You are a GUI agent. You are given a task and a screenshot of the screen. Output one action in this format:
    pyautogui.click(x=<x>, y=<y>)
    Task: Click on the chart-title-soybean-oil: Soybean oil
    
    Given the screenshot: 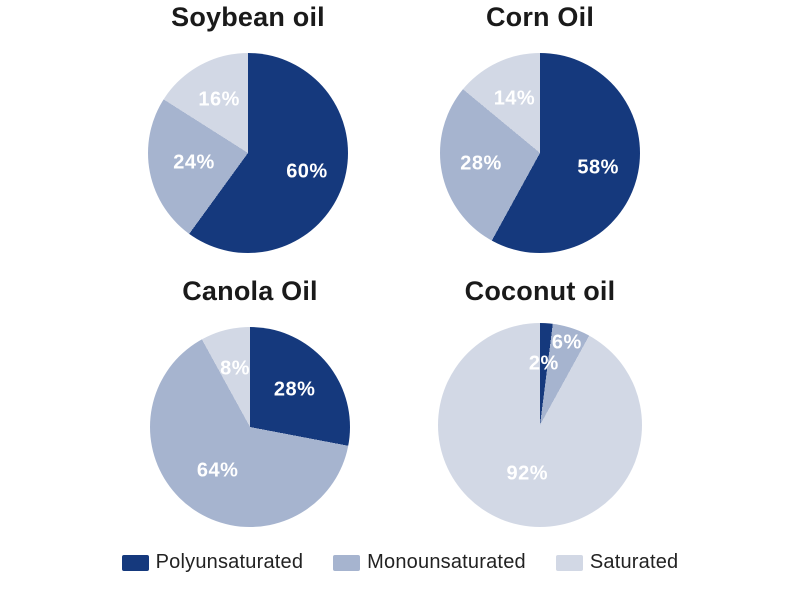 What is the action you would take?
    pyautogui.click(x=248, y=17)
    